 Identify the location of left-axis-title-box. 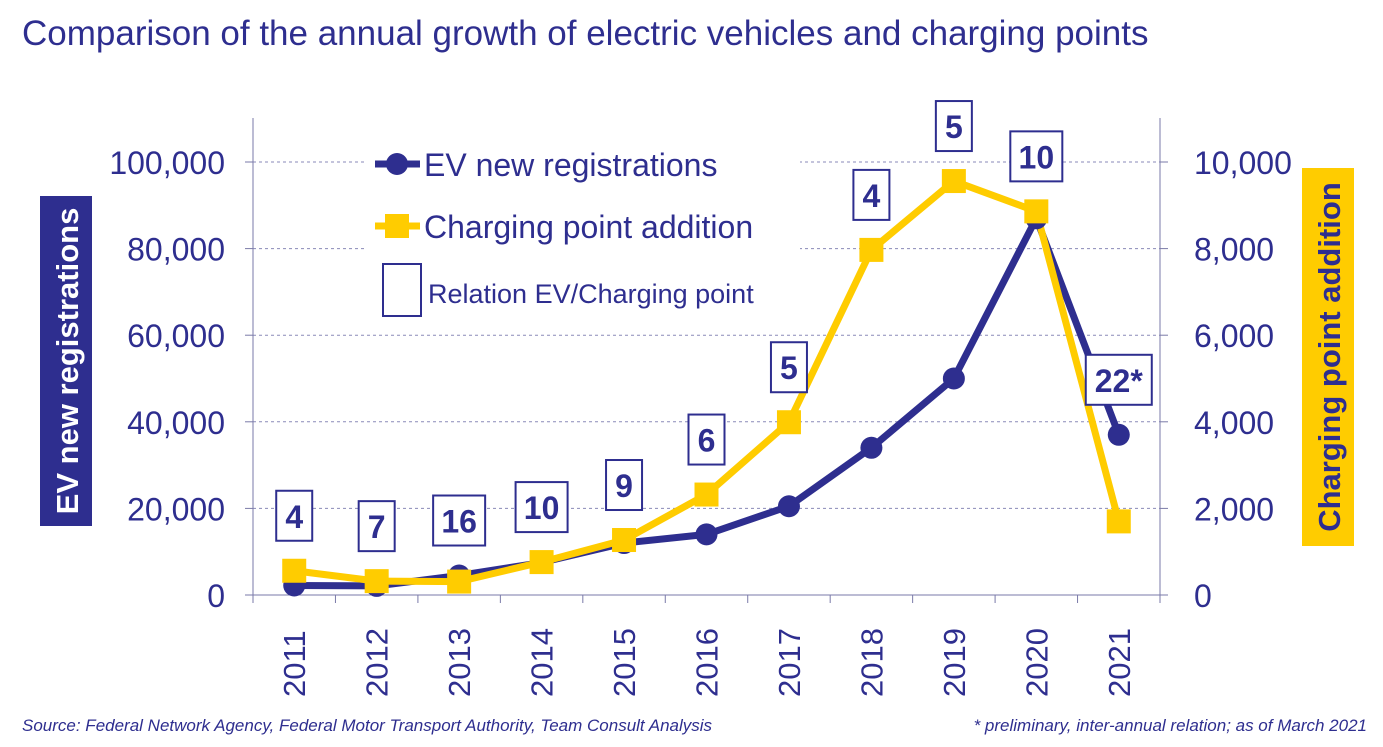
(66, 361).